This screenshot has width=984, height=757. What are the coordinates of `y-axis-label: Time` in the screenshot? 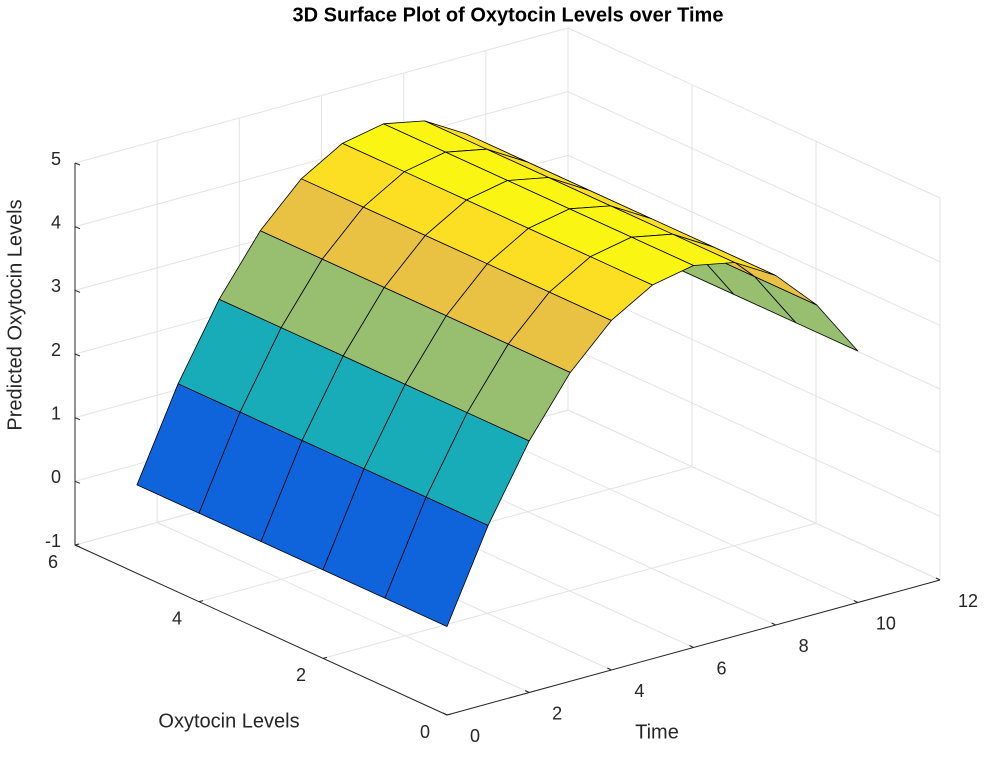 It's located at (657, 732).